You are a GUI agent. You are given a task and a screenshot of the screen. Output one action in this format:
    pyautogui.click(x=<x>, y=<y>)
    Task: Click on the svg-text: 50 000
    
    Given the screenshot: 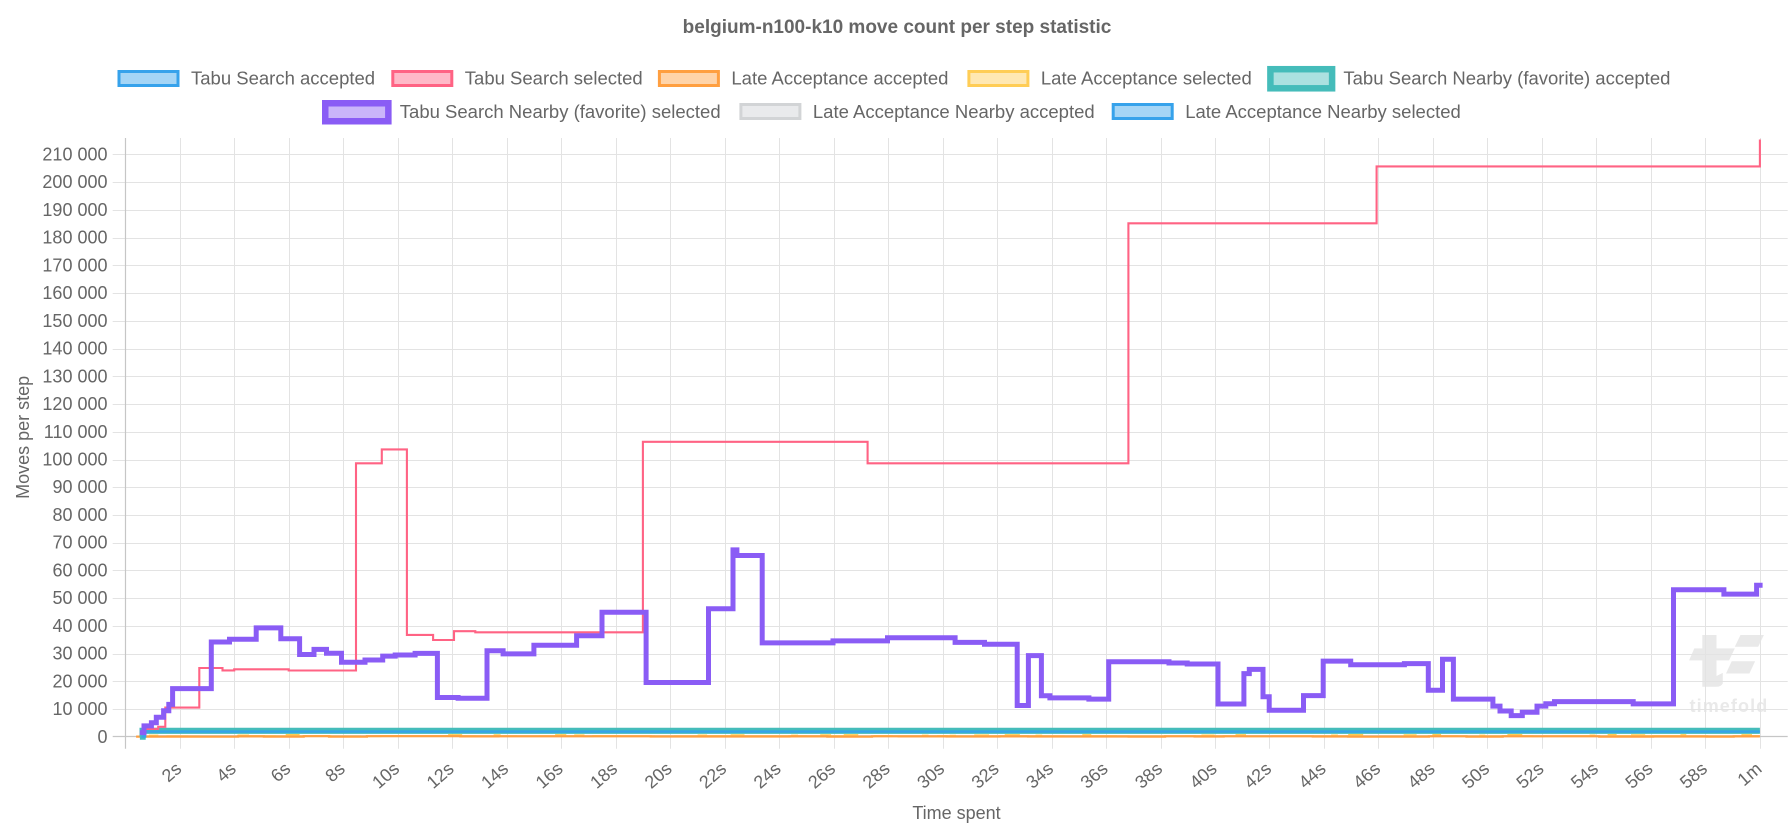 What is the action you would take?
    pyautogui.click(x=79, y=598)
    